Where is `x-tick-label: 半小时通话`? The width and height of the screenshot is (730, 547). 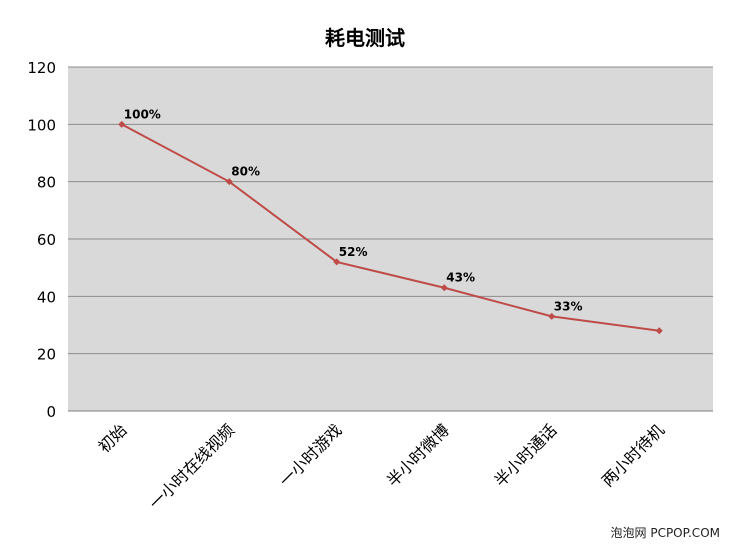
x-tick-label: 半小时通话 is located at coordinates (526, 455).